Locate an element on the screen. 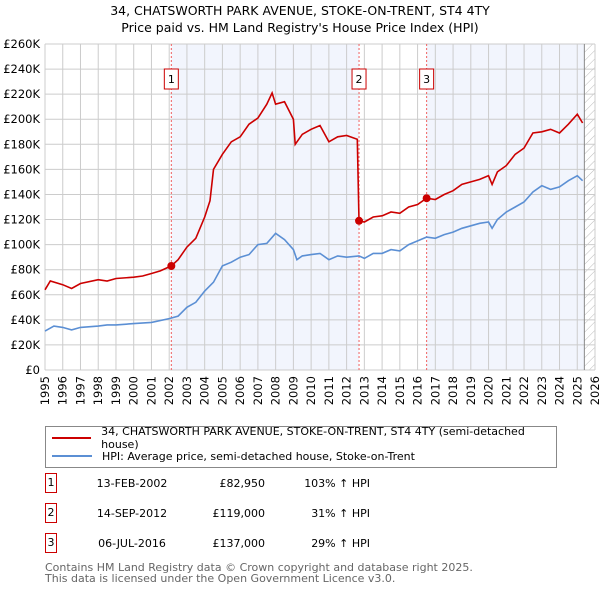 The image size is (600, 590). x-tick-label: 2023 is located at coordinates (542, 390).